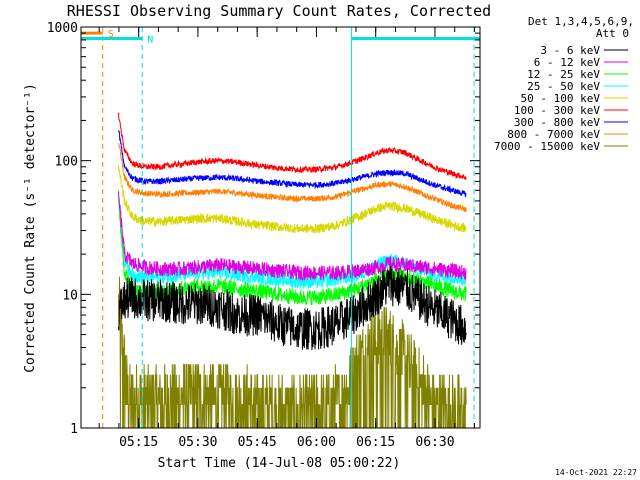 Image resolution: width=640 pixels, height=480 pixels. I want to click on x-tick-label: 06:00, so click(316, 442).